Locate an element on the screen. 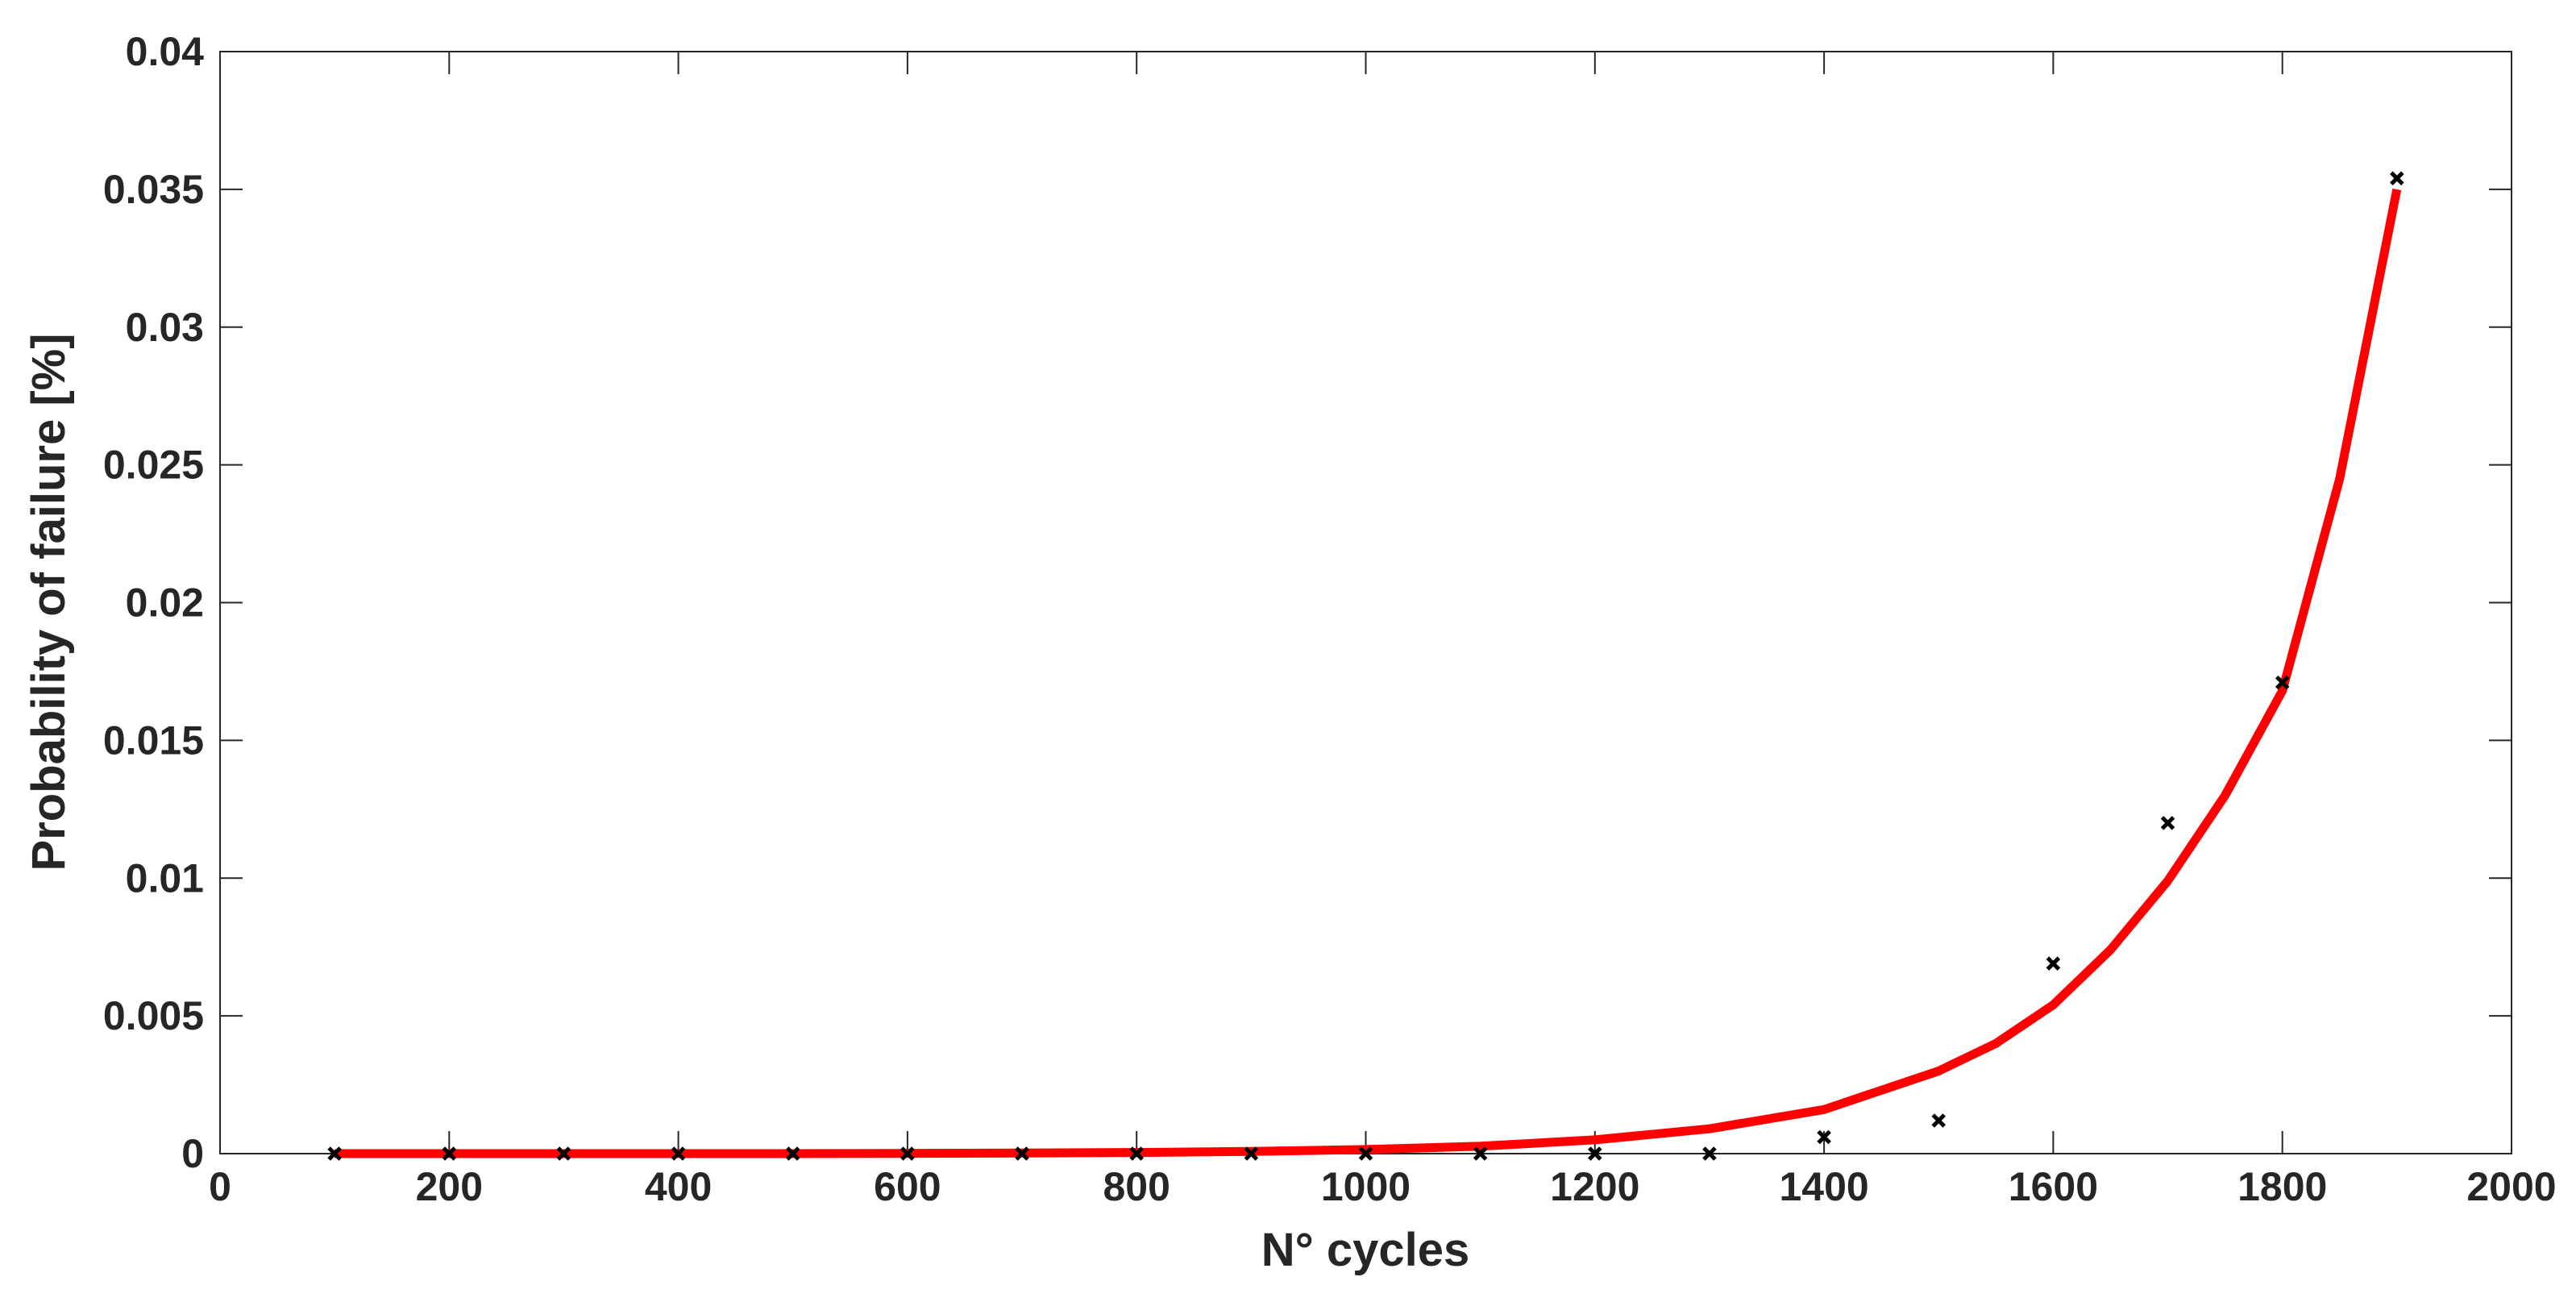 The height and width of the screenshot is (1306, 2576). x-tick-label: 2000 is located at coordinates (2511, 1186).